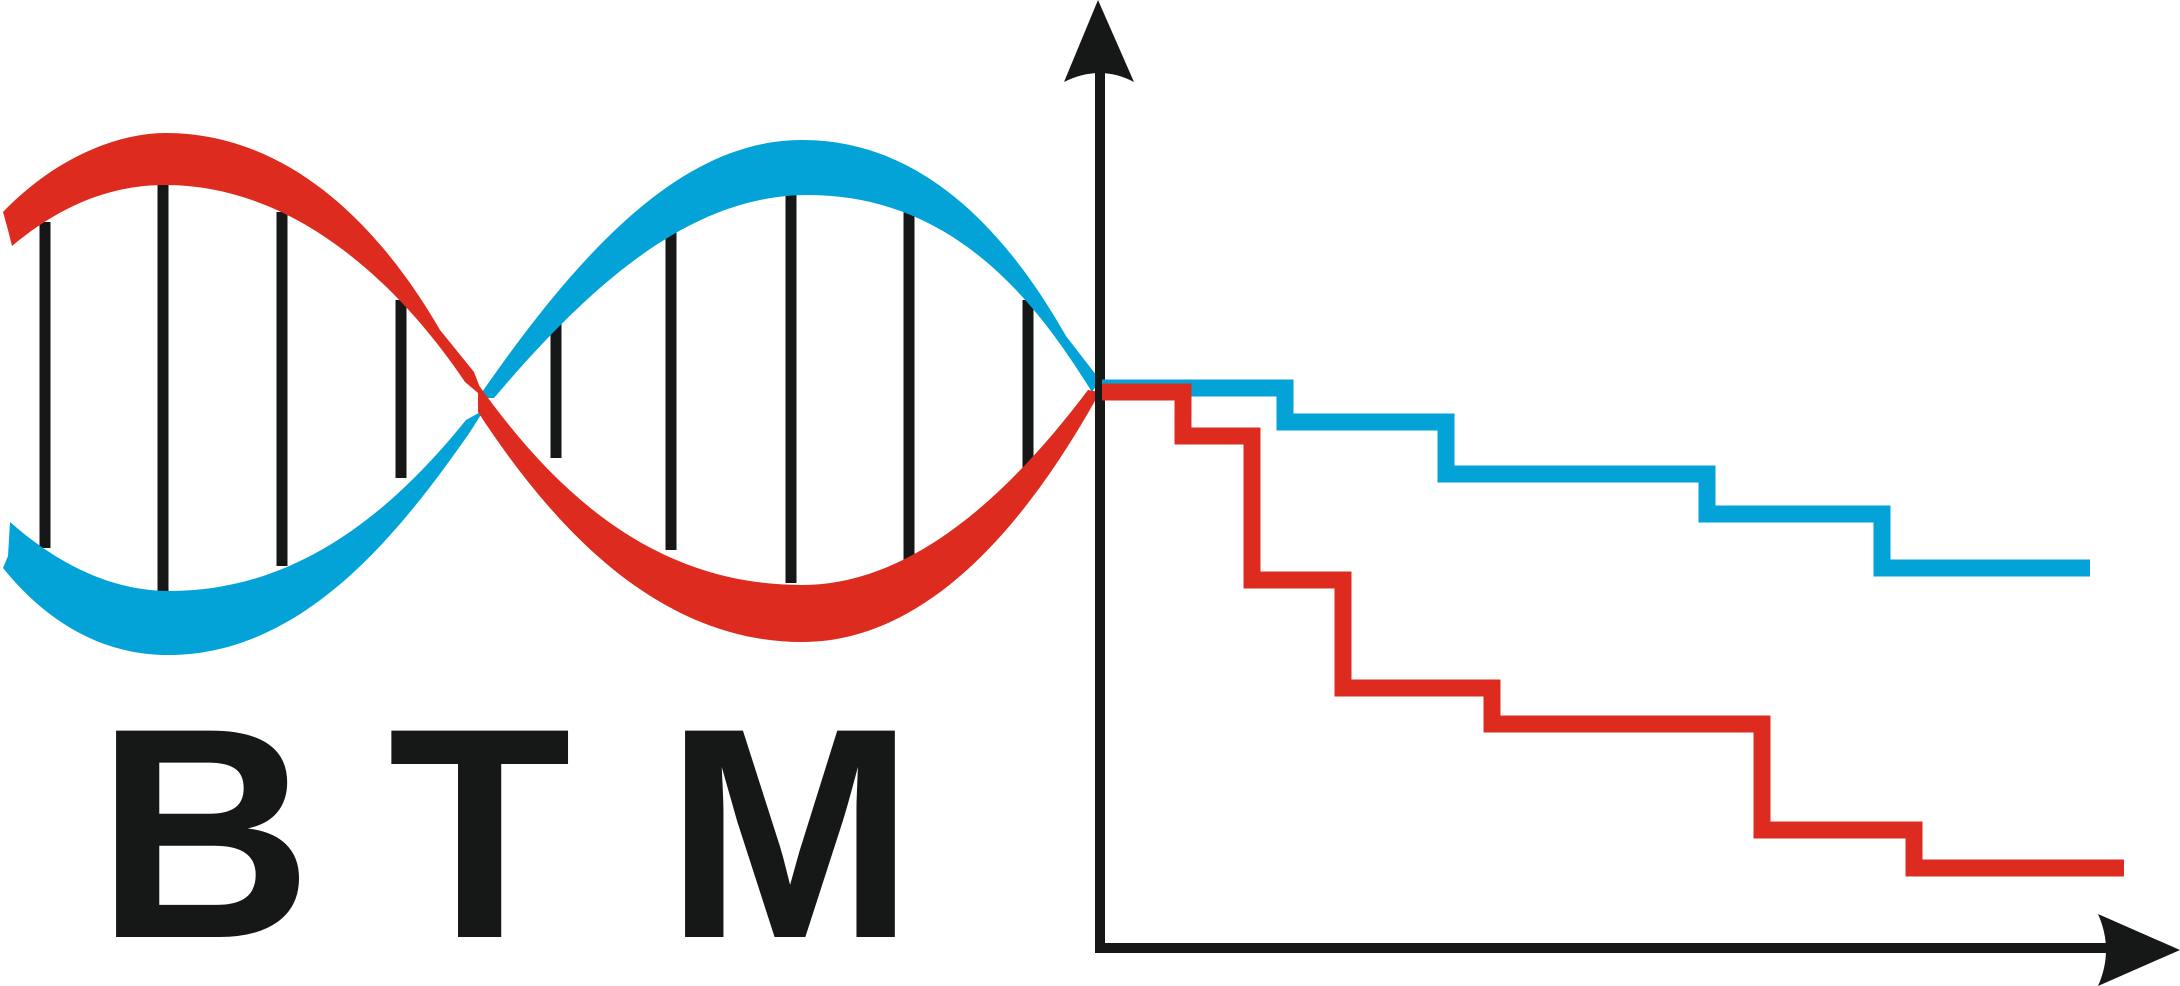 The width and height of the screenshot is (2180, 986). I want to click on dna-strand-blue-lower, so click(243, 532).